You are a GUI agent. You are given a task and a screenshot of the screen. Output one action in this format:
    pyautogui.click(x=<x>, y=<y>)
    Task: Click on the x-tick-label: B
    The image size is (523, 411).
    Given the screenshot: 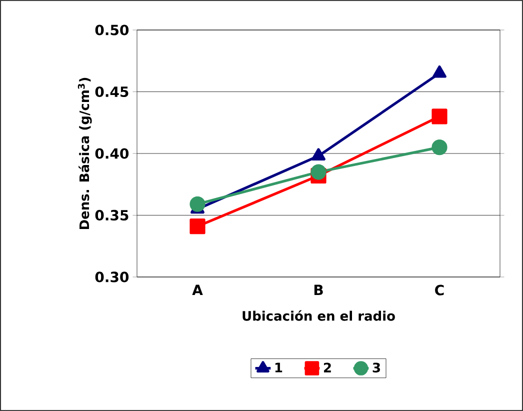 What is the action you would take?
    pyautogui.click(x=318, y=289)
    